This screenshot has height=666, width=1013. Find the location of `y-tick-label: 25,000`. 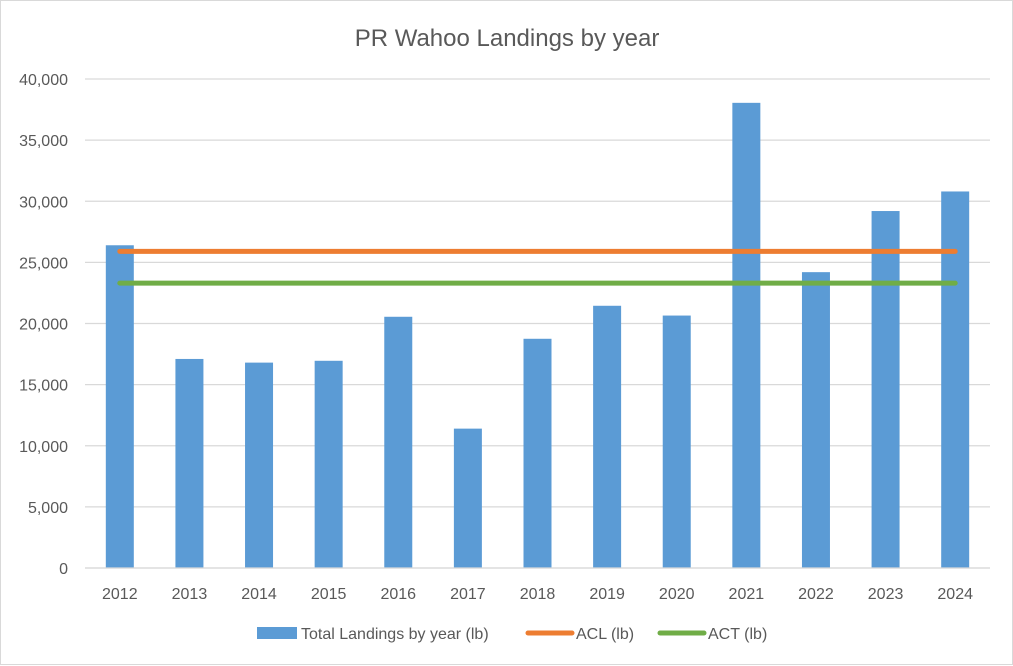

y-tick-label: 25,000 is located at coordinates (43, 263).